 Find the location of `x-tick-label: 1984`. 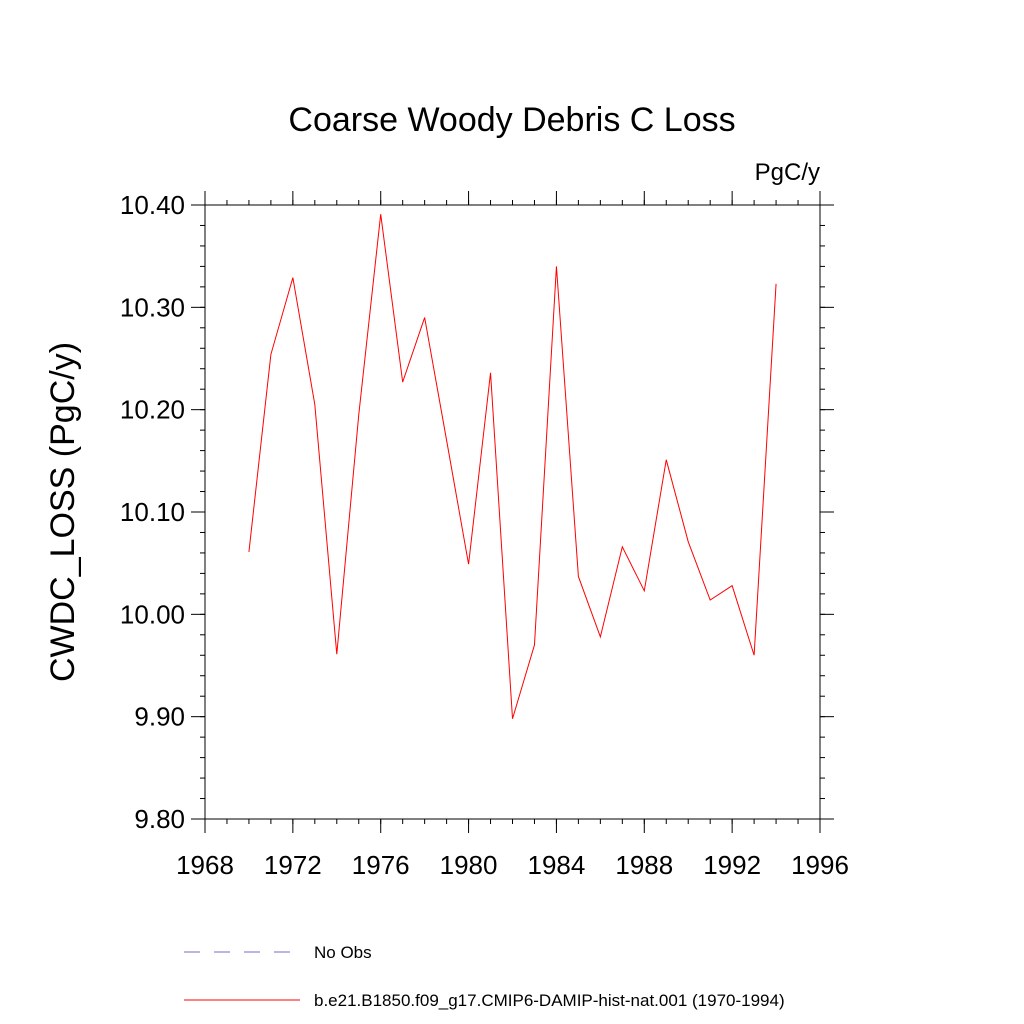

x-tick-label: 1984 is located at coordinates (557, 865).